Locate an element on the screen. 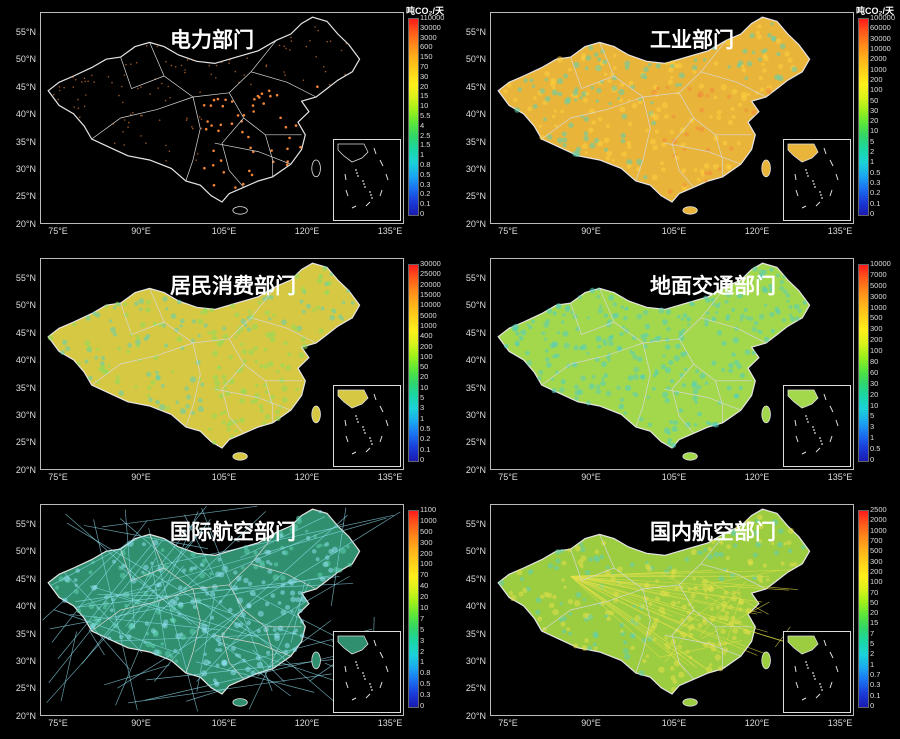 The width and height of the screenshot is (900, 739). colorbar-label: 200 is located at coordinates (876, 340).